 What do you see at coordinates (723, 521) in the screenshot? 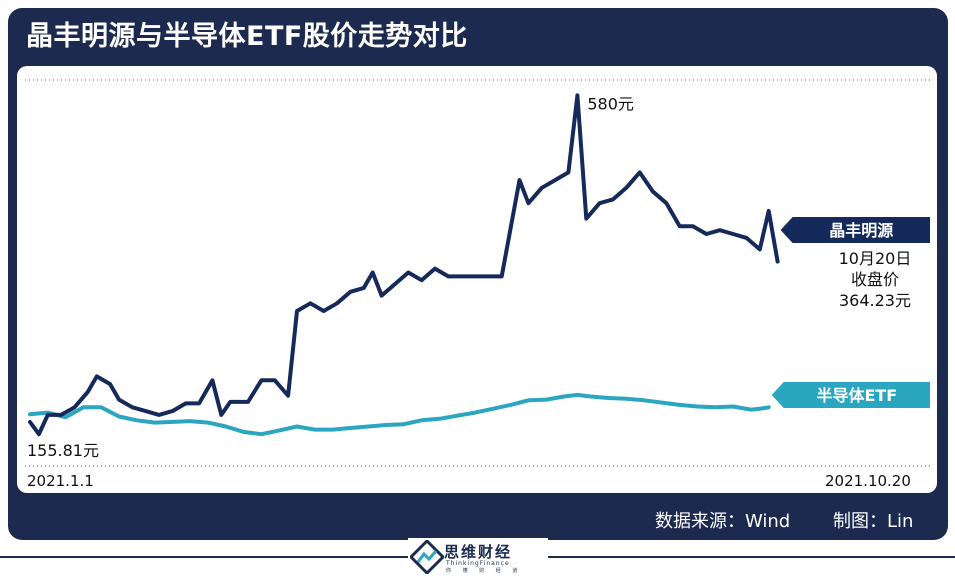
I see `source-text: 数据来源：Wind` at bounding box center [723, 521].